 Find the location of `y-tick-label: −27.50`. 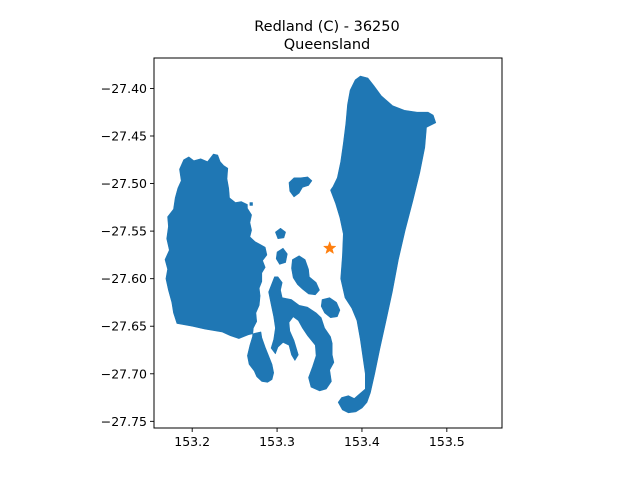

y-tick-label: −27.50 is located at coordinates (124, 183).